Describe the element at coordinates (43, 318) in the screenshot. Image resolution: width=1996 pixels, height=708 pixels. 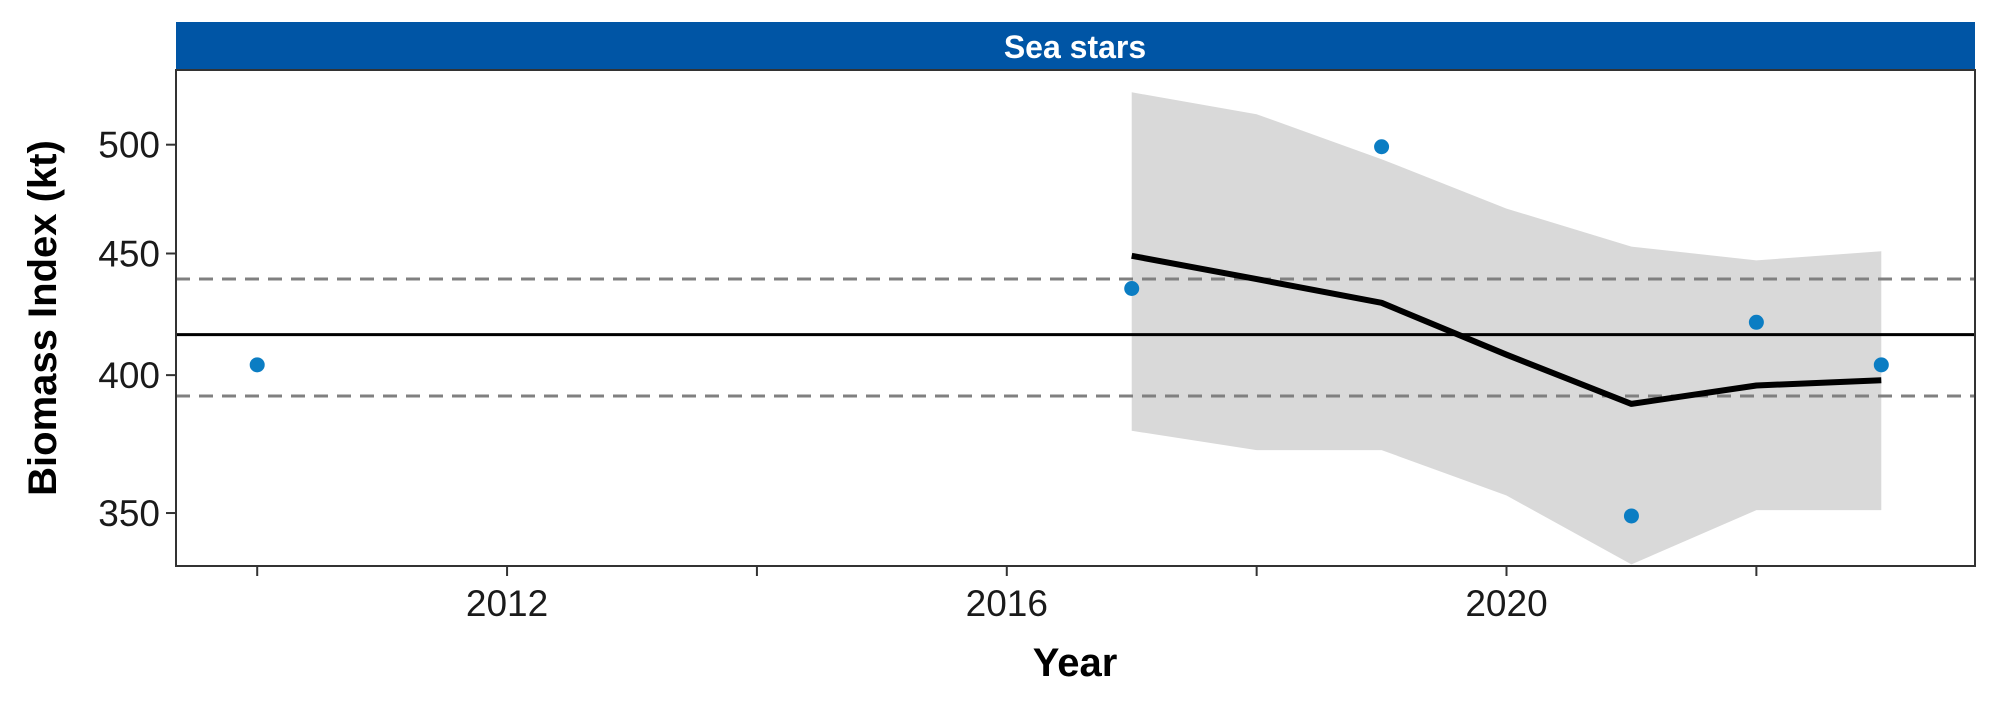
I see `y-axis-title: Biomass Index (kt)` at that location.